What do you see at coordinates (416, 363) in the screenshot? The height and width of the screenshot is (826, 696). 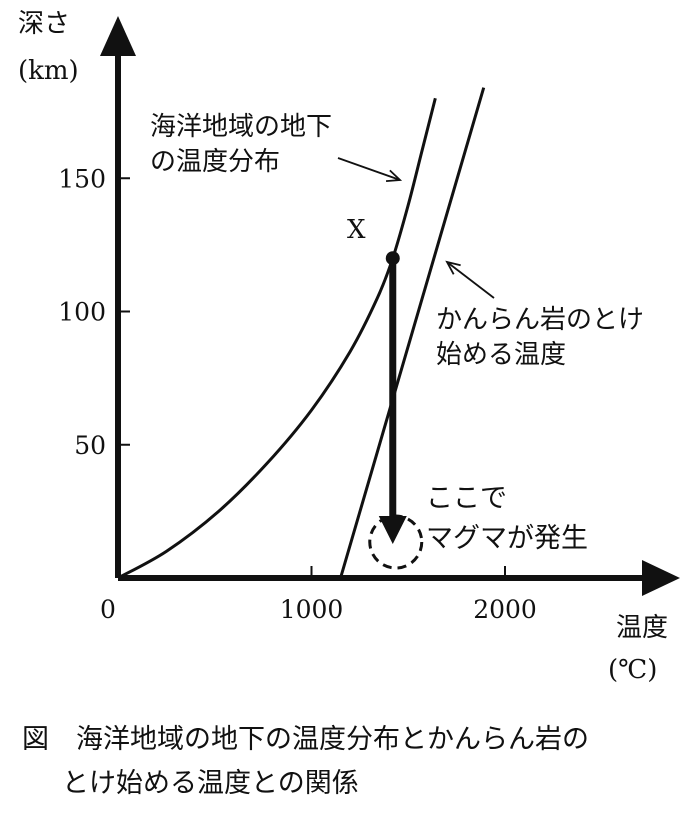 I see `annotations` at bounding box center [416, 363].